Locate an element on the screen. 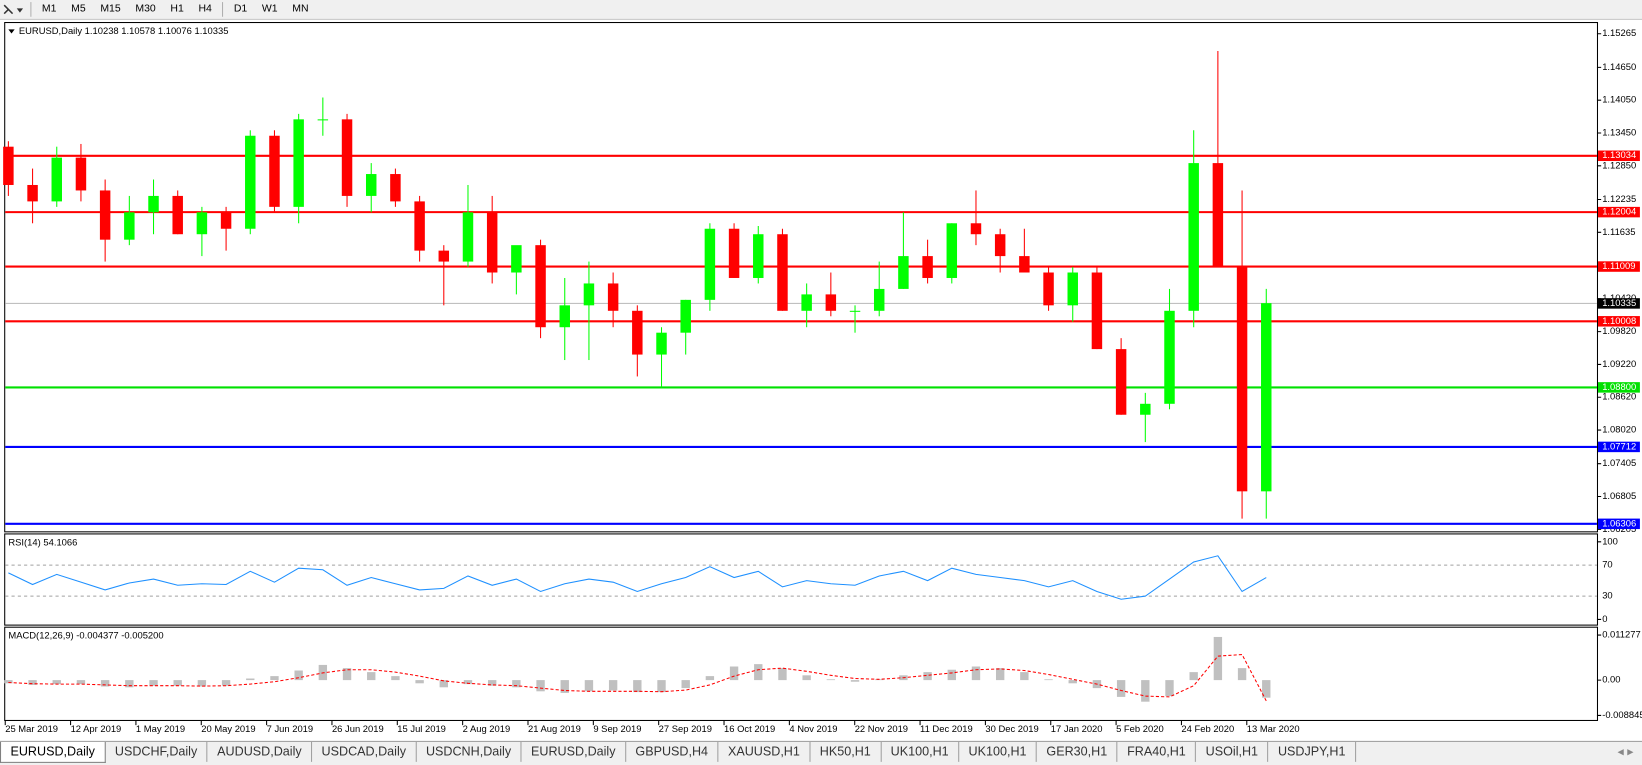 The image size is (1642, 765). y-tick-label: 30 is located at coordinates (1607, 595).